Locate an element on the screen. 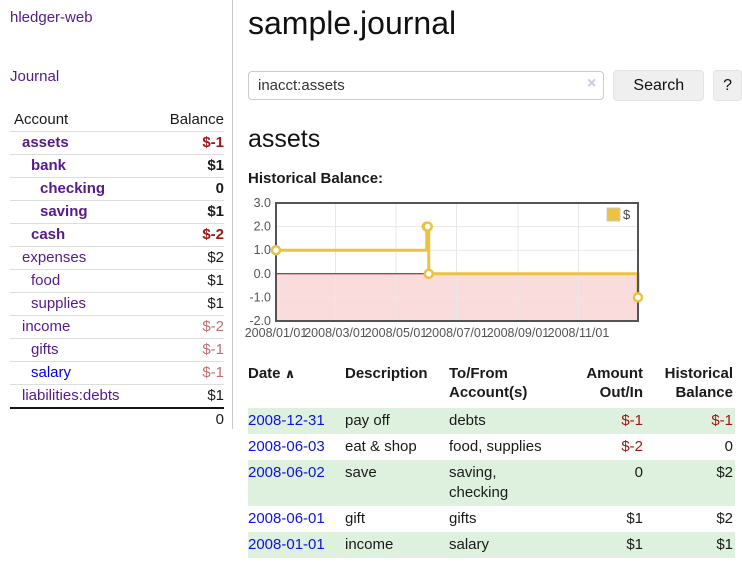 This screenshot has width=742, height=582. svg-text: 2008/01/01 is located at coordinates (276, 333).